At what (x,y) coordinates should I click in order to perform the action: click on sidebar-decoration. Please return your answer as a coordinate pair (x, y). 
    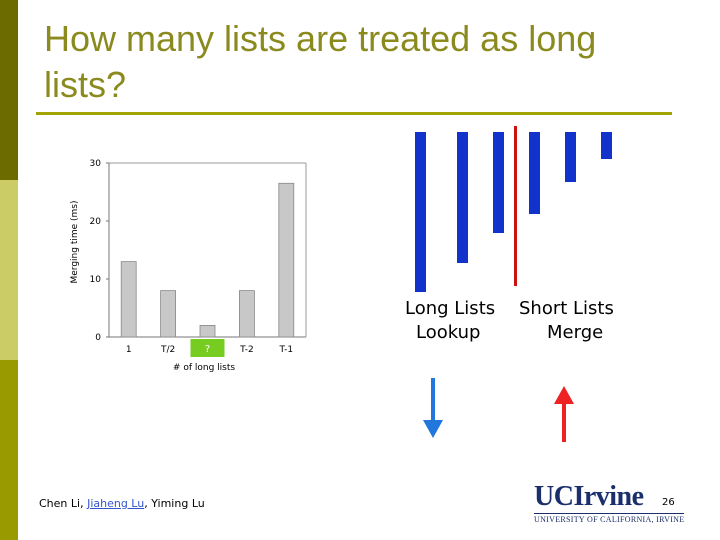
    Looking at the image, I should click on (9, 270).